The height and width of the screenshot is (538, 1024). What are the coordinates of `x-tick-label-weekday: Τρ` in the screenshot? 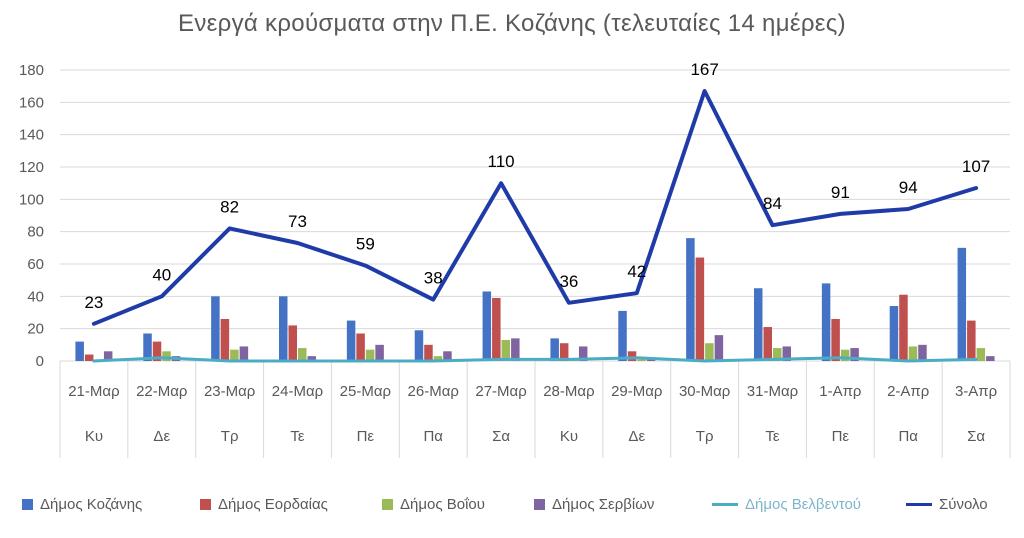 It's located at (705, 436).